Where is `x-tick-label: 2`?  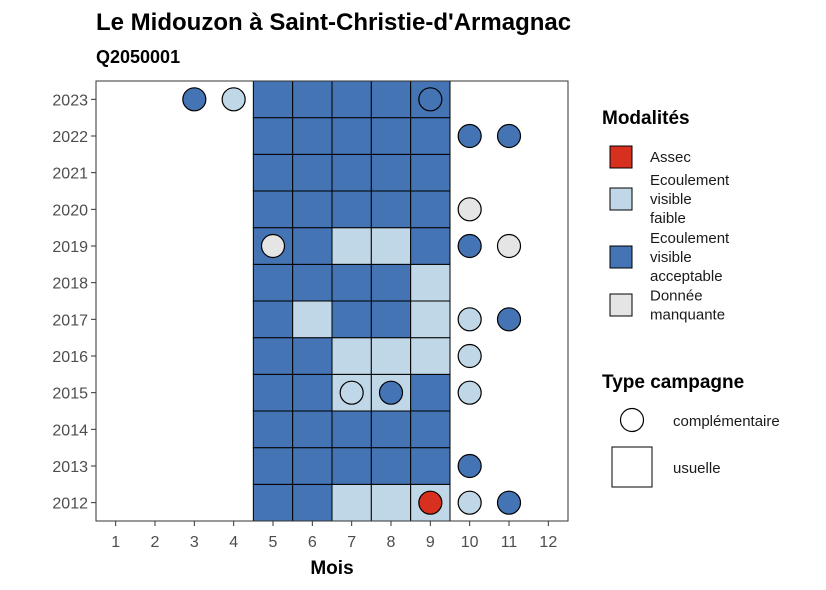
x-tick-label: 2 is located at coordinates (155, 542).